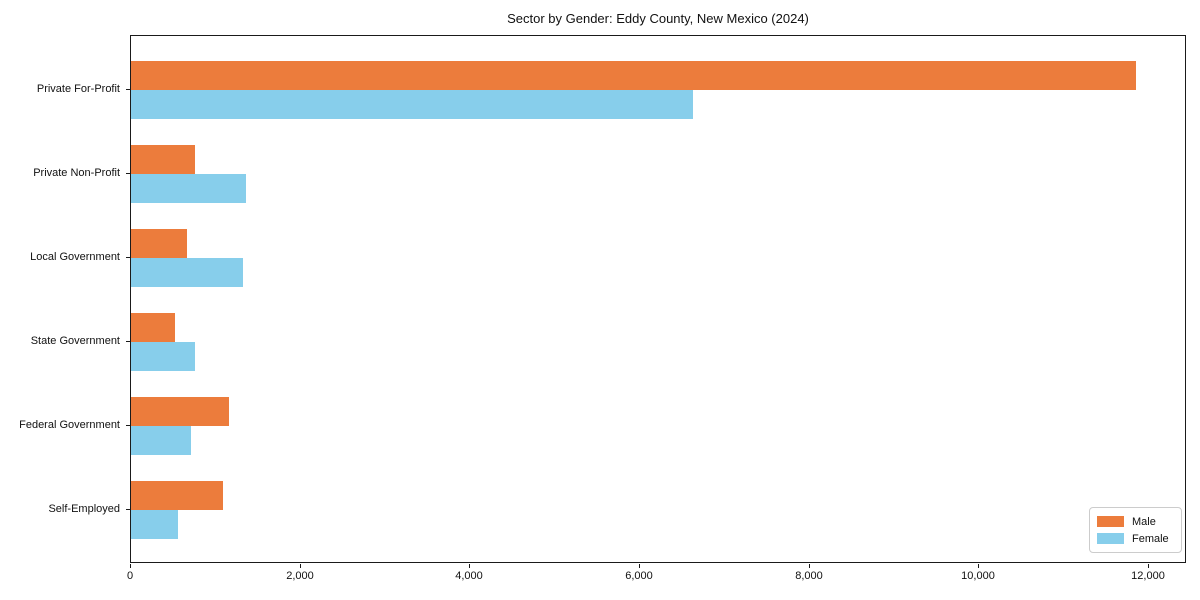  Describe the element at coordinates (1110, 521) in the screenshot. I see `male-swatch-icon` at that location.